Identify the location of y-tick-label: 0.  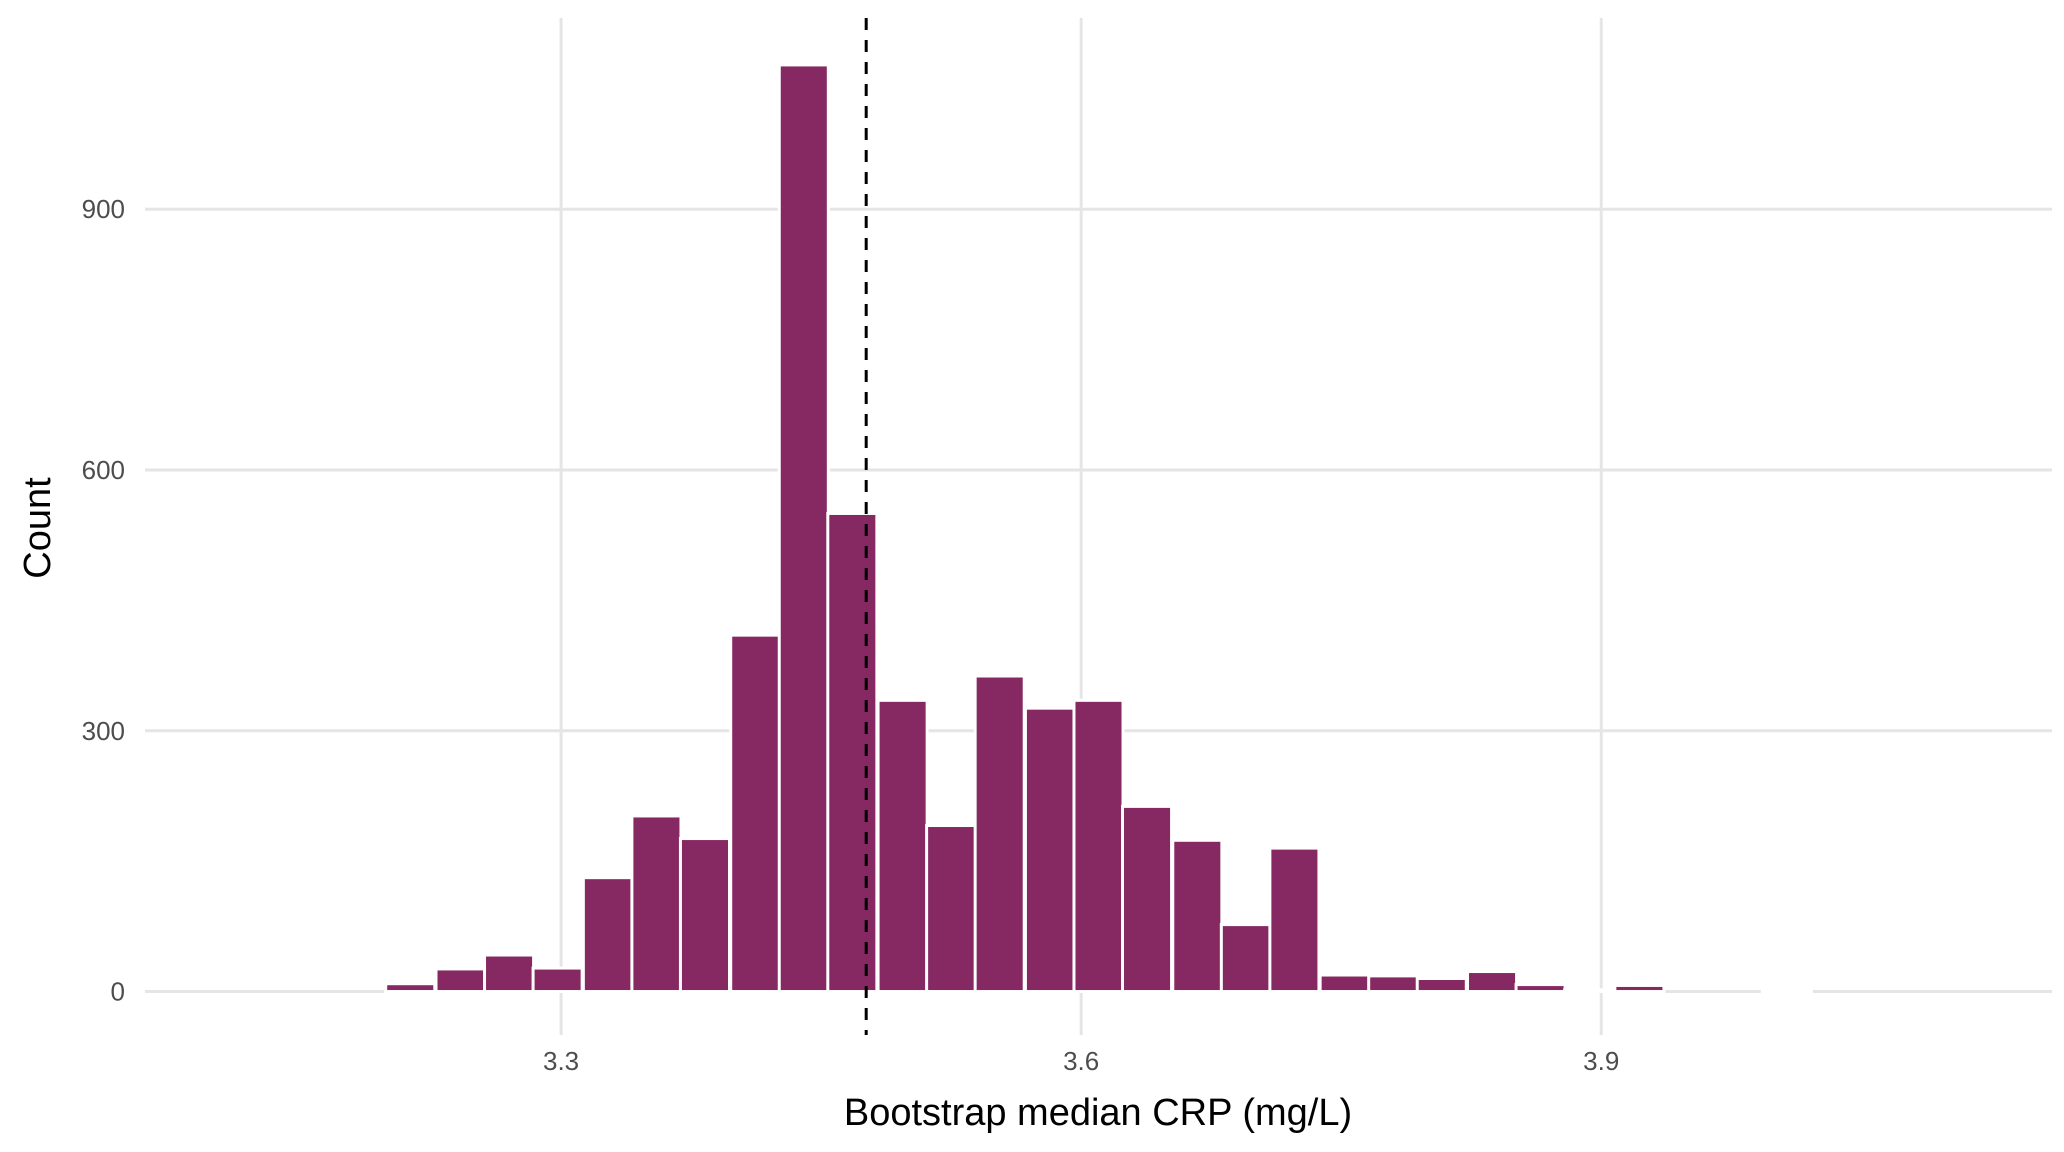
(118, 992).